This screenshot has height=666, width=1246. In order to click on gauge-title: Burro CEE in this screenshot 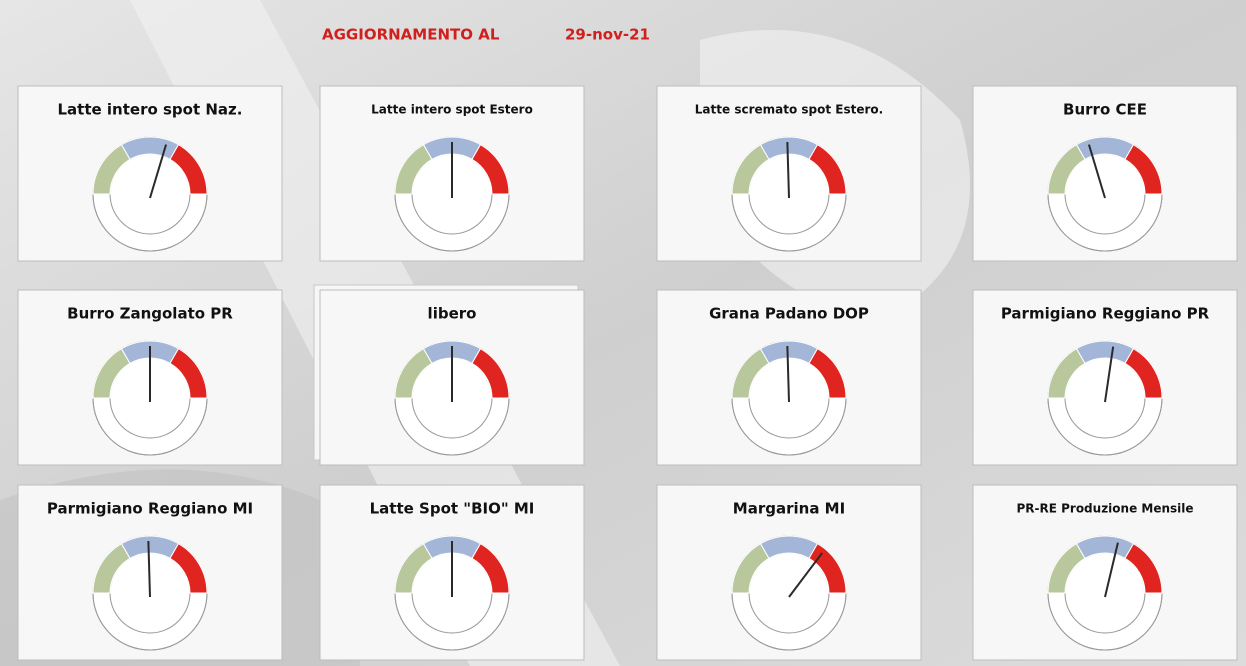, I will do `click(1105, 110)`.